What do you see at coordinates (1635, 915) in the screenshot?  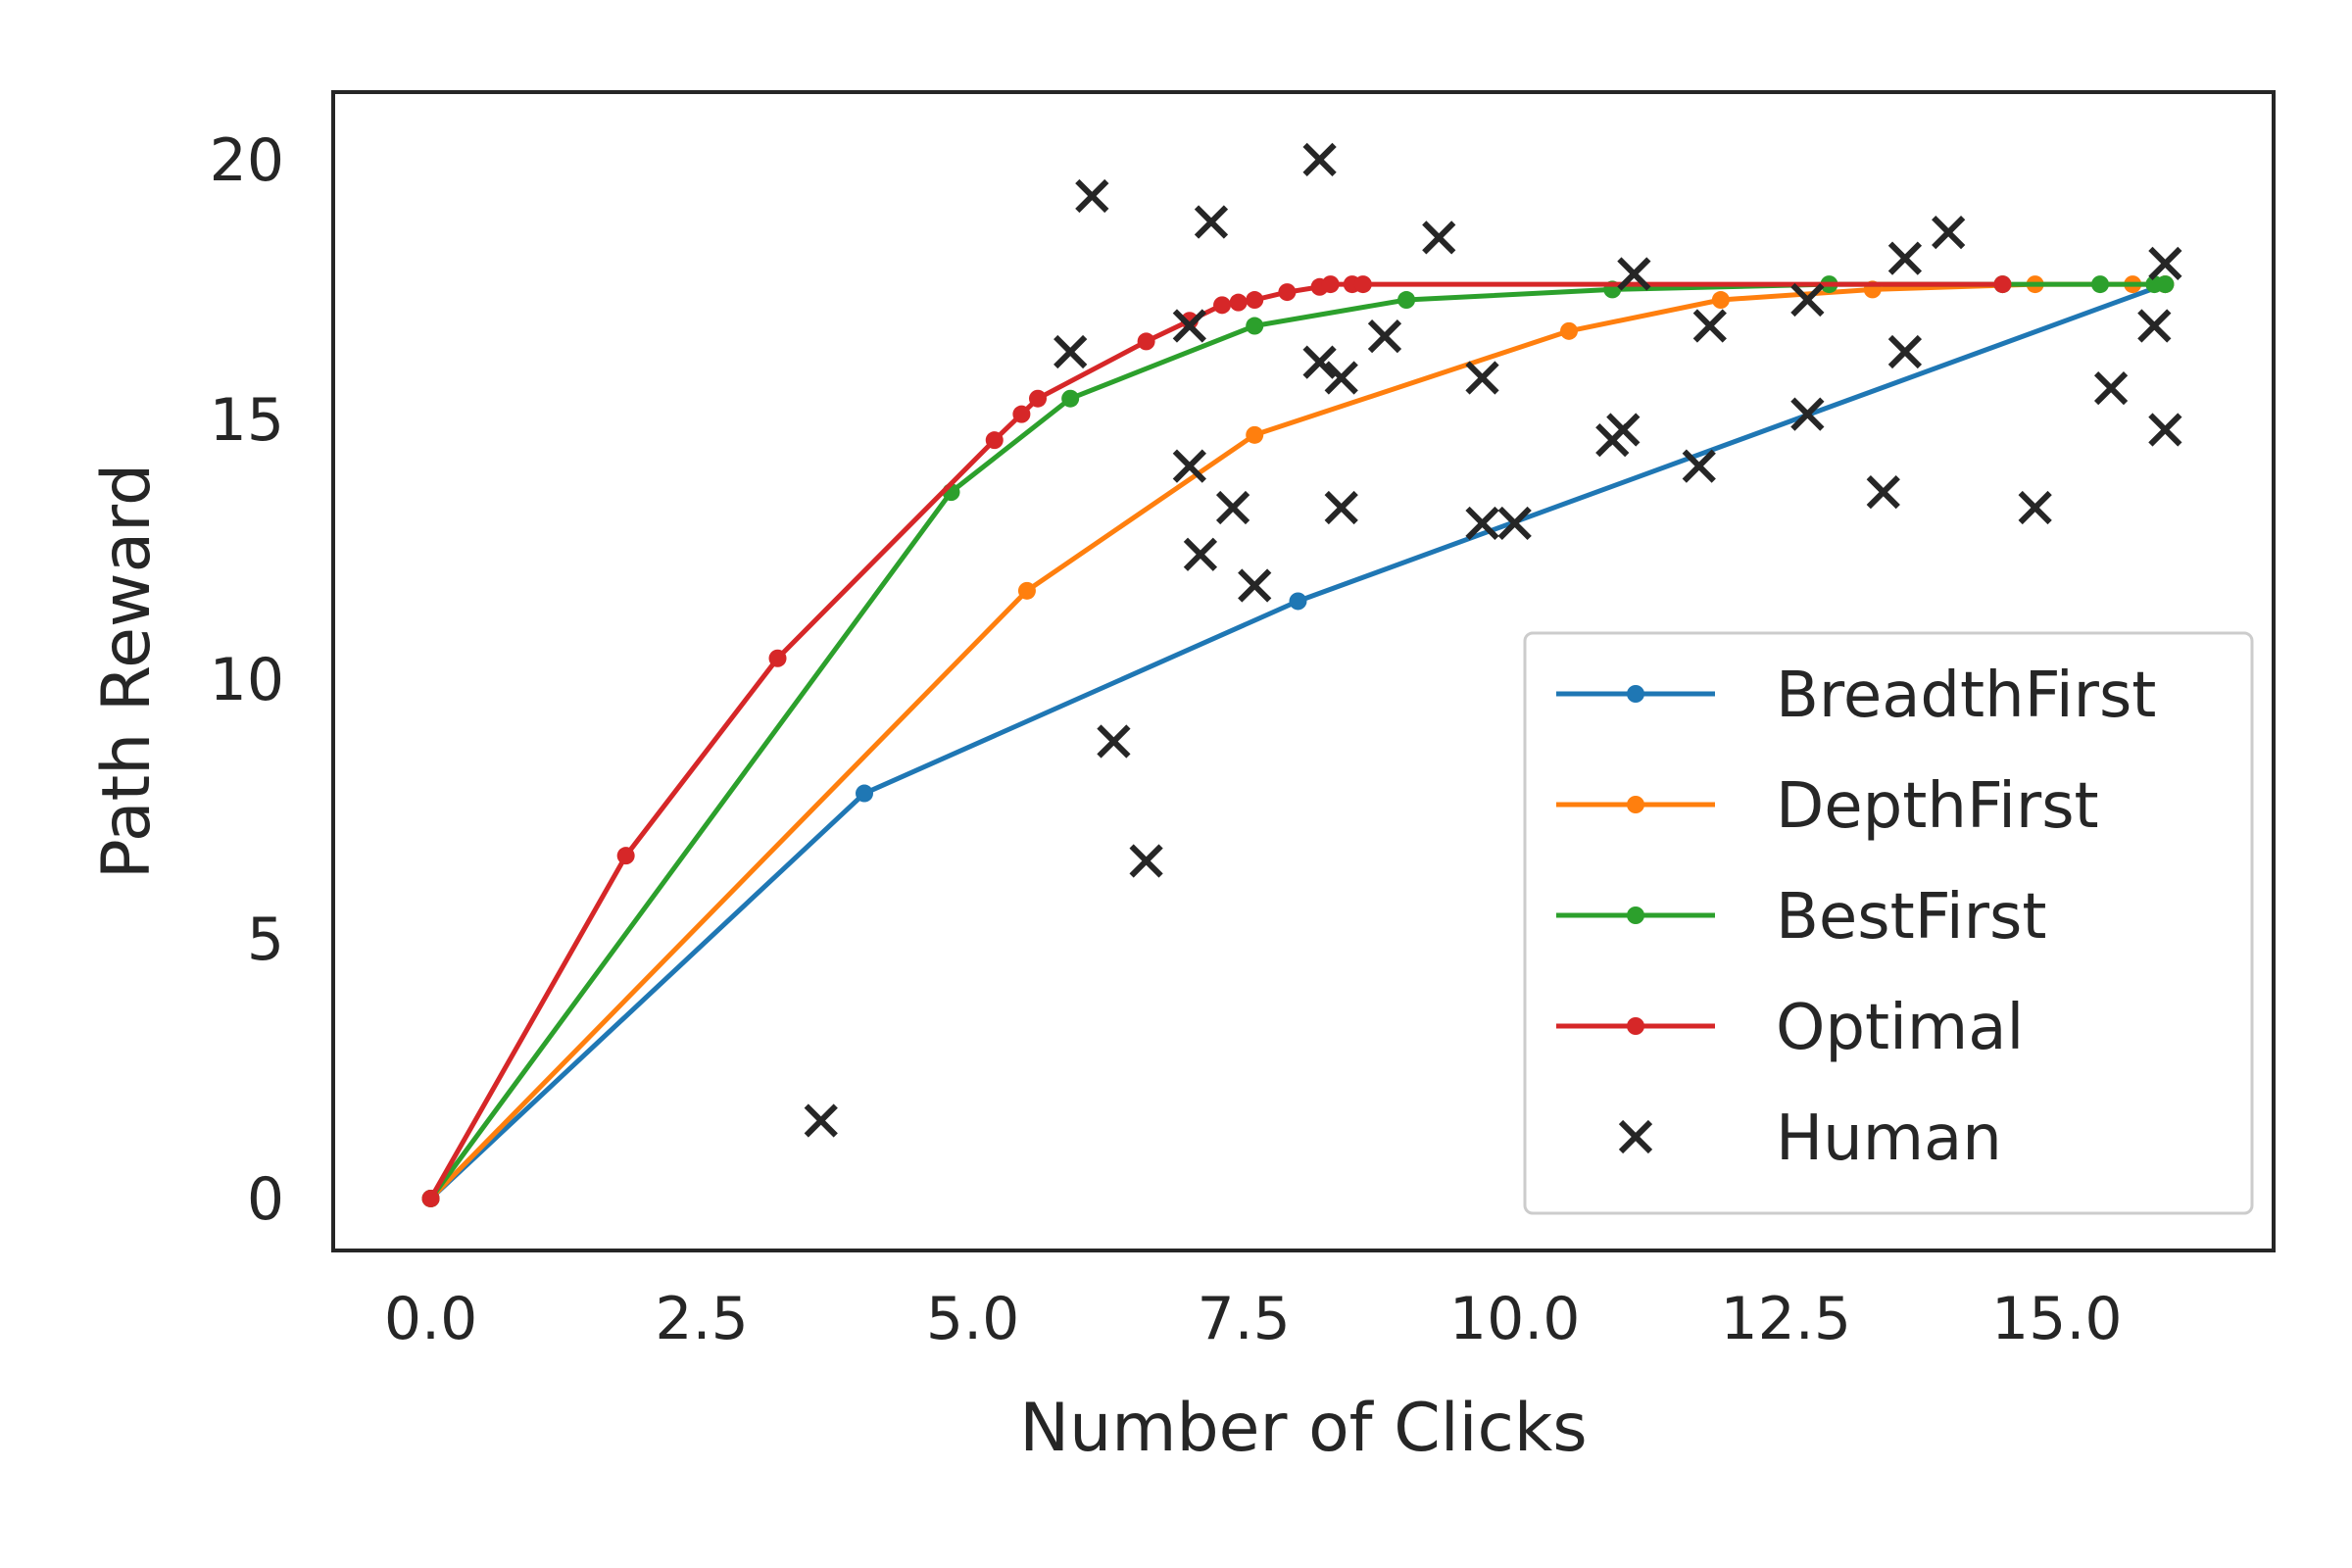 I see `legend-entry-bestfirst-marker` at bounding box center [1635, 915].